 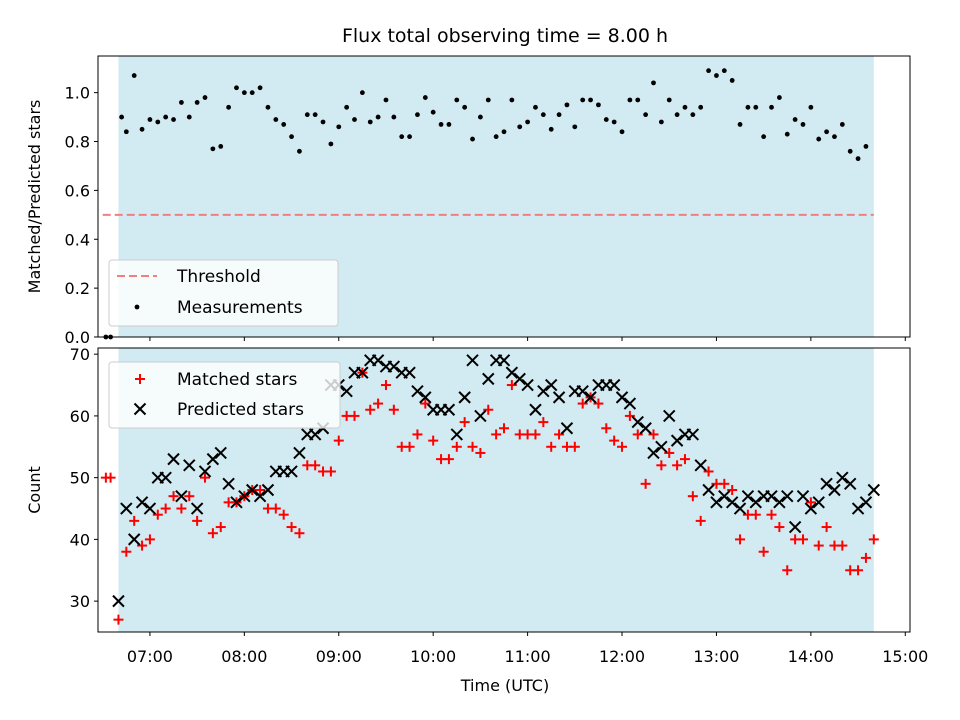 What do you see at coordinates (244, 656) in the screenshot?
I see `x-tick-label: 08:00` at bounding box center [244, 656].